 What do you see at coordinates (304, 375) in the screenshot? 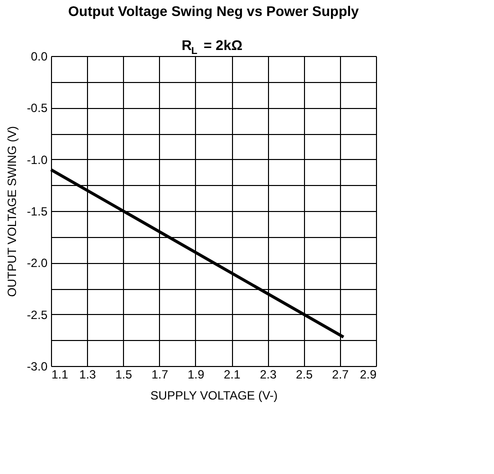
I see `x-tick-label: 2.5` at bounding box center [304, 375].